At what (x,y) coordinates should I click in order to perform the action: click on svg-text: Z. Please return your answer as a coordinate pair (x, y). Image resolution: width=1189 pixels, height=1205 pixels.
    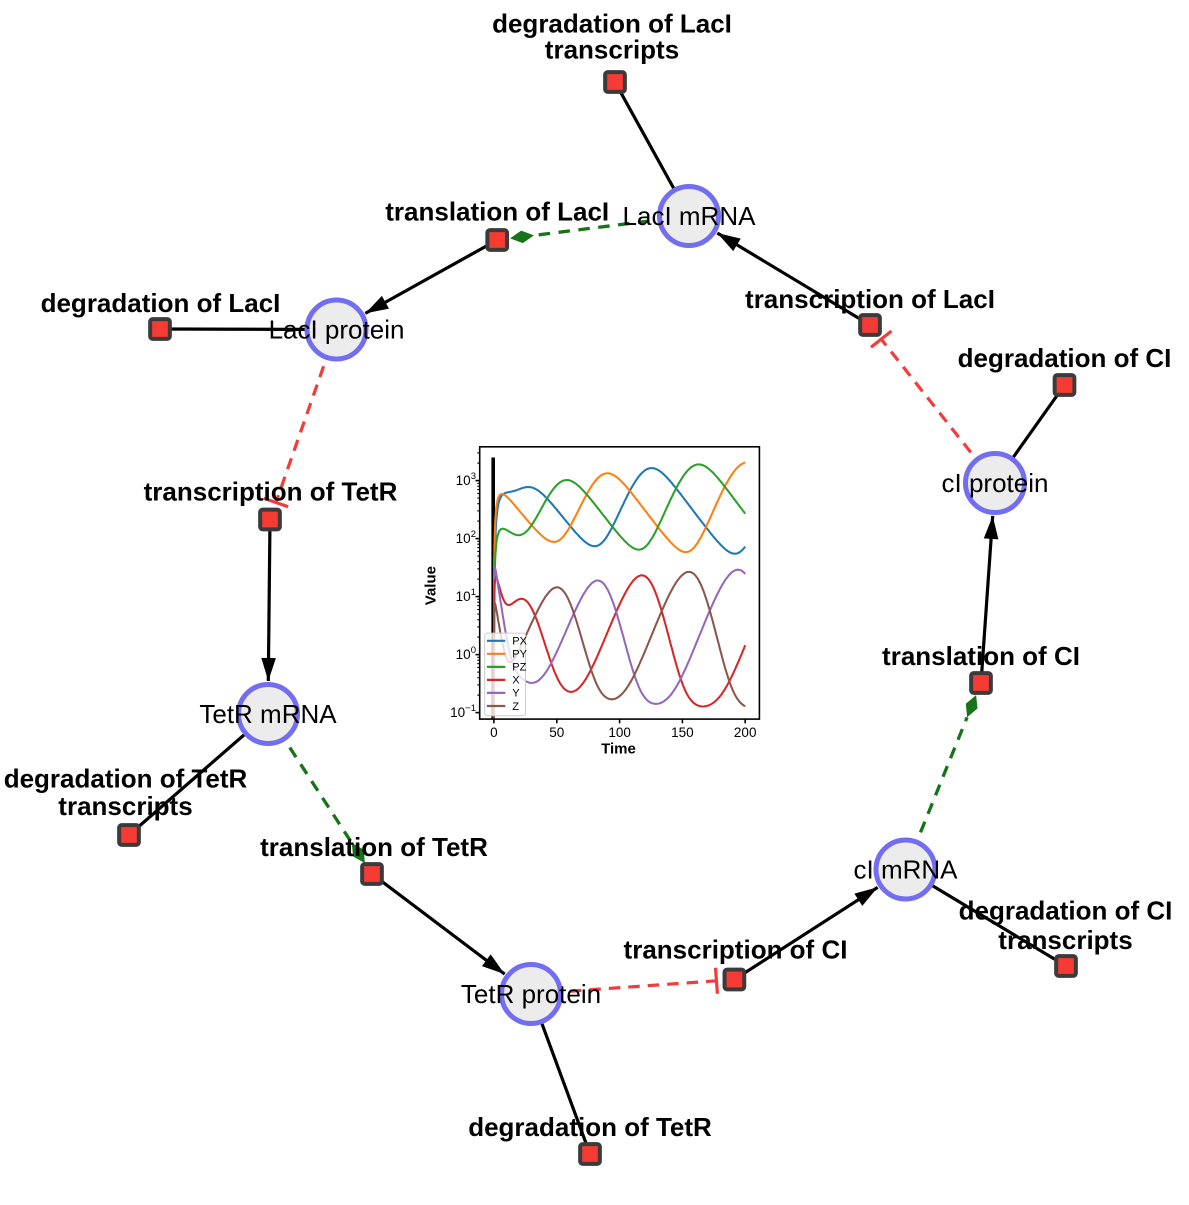
    Looking at the image, I should click on (515, 707).